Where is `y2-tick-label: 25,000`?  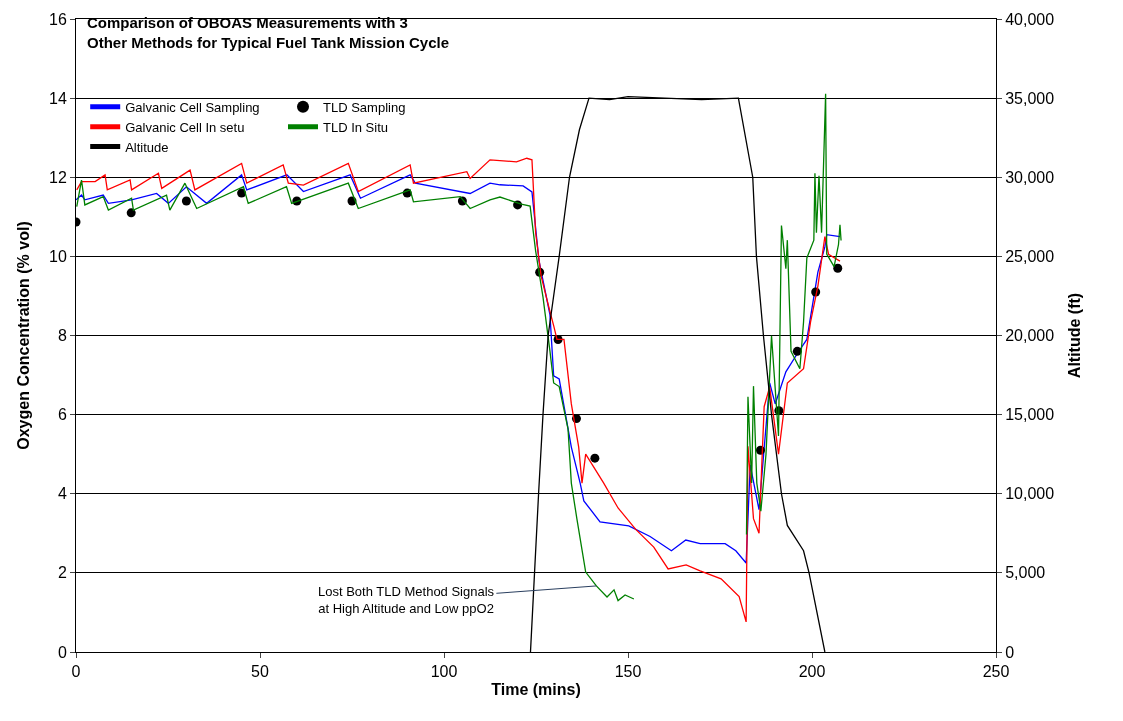 y2-tick-label: 25,000 is located at coordinates (1030, 256).